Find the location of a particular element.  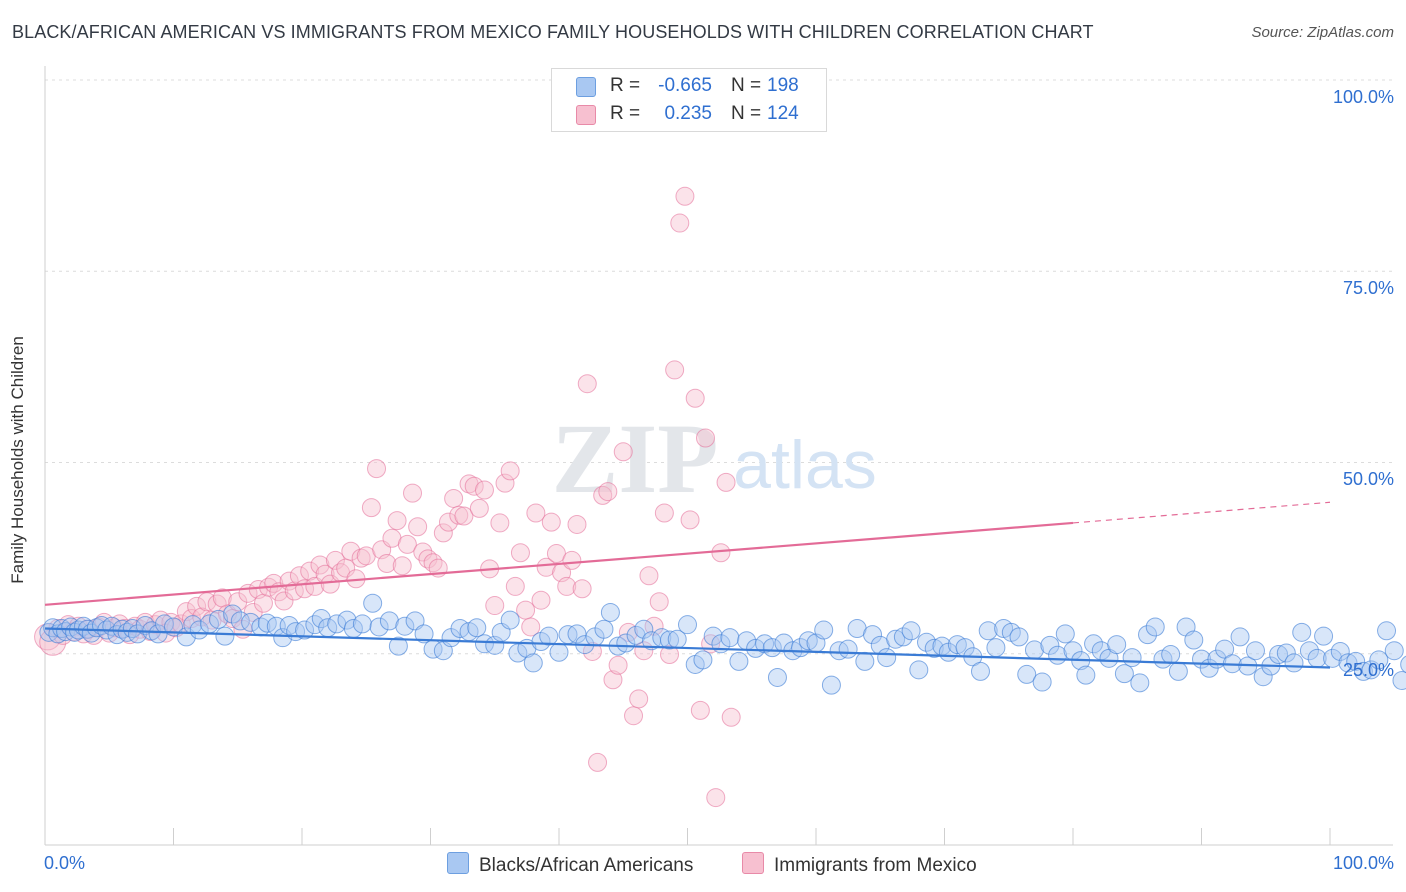

legend-row-mexico: R = 0.235 N = 124 is located at coordinates (689, 114).